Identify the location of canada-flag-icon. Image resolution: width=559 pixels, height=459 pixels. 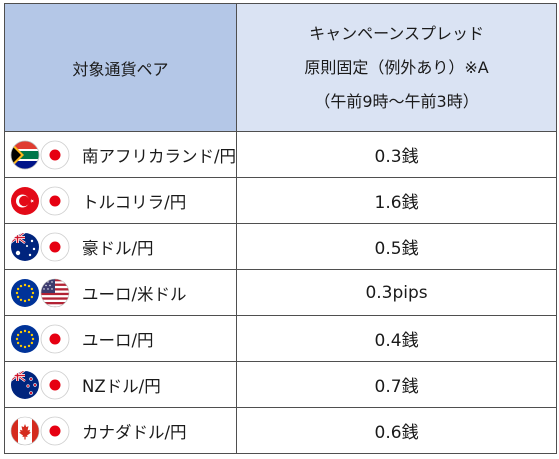
(25, 431).